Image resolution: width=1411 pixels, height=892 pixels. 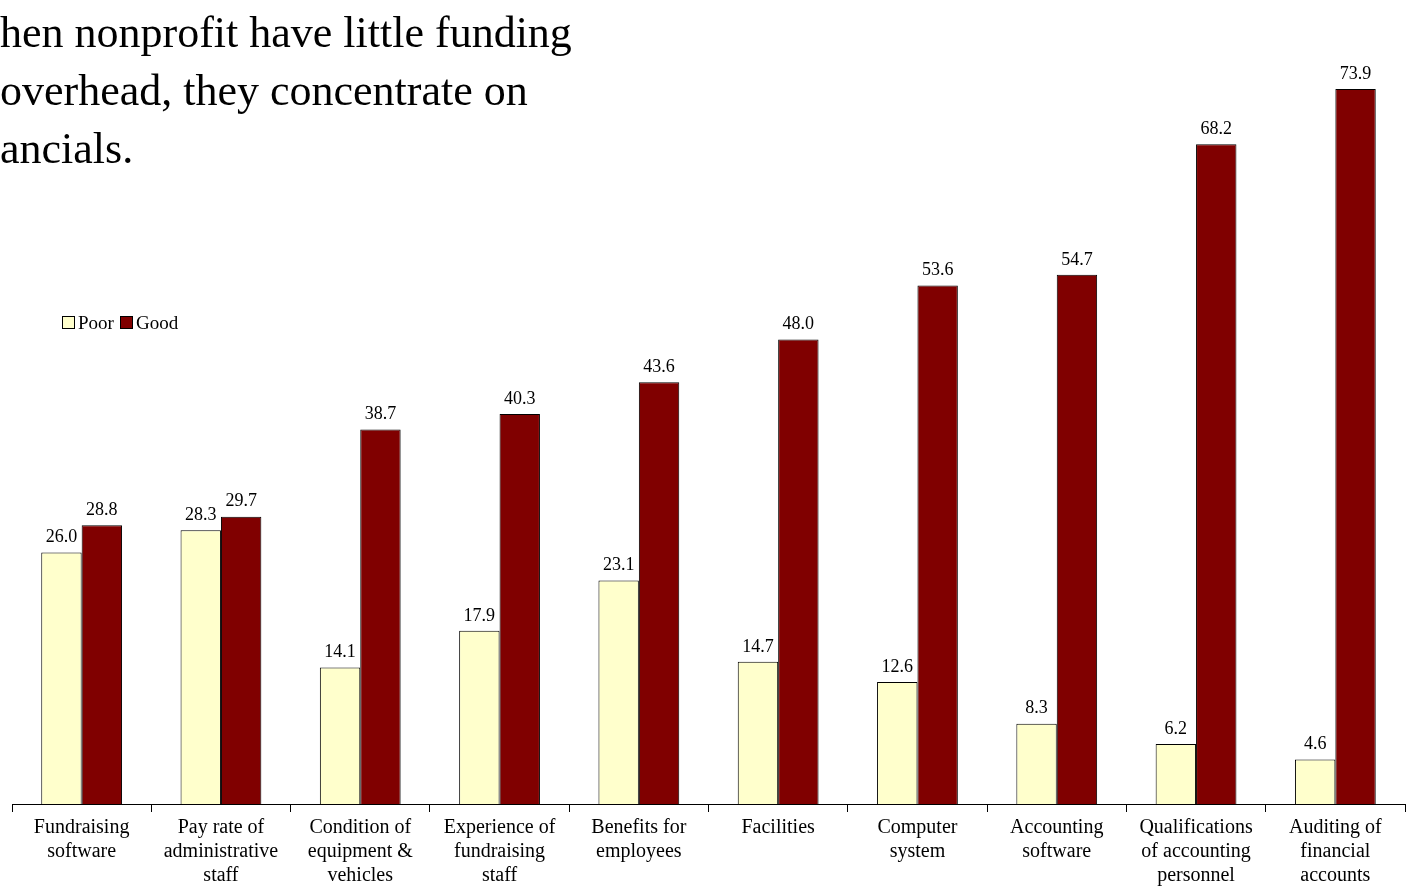 I want to click on legend-label: Poor, so click(x=95, y=323).